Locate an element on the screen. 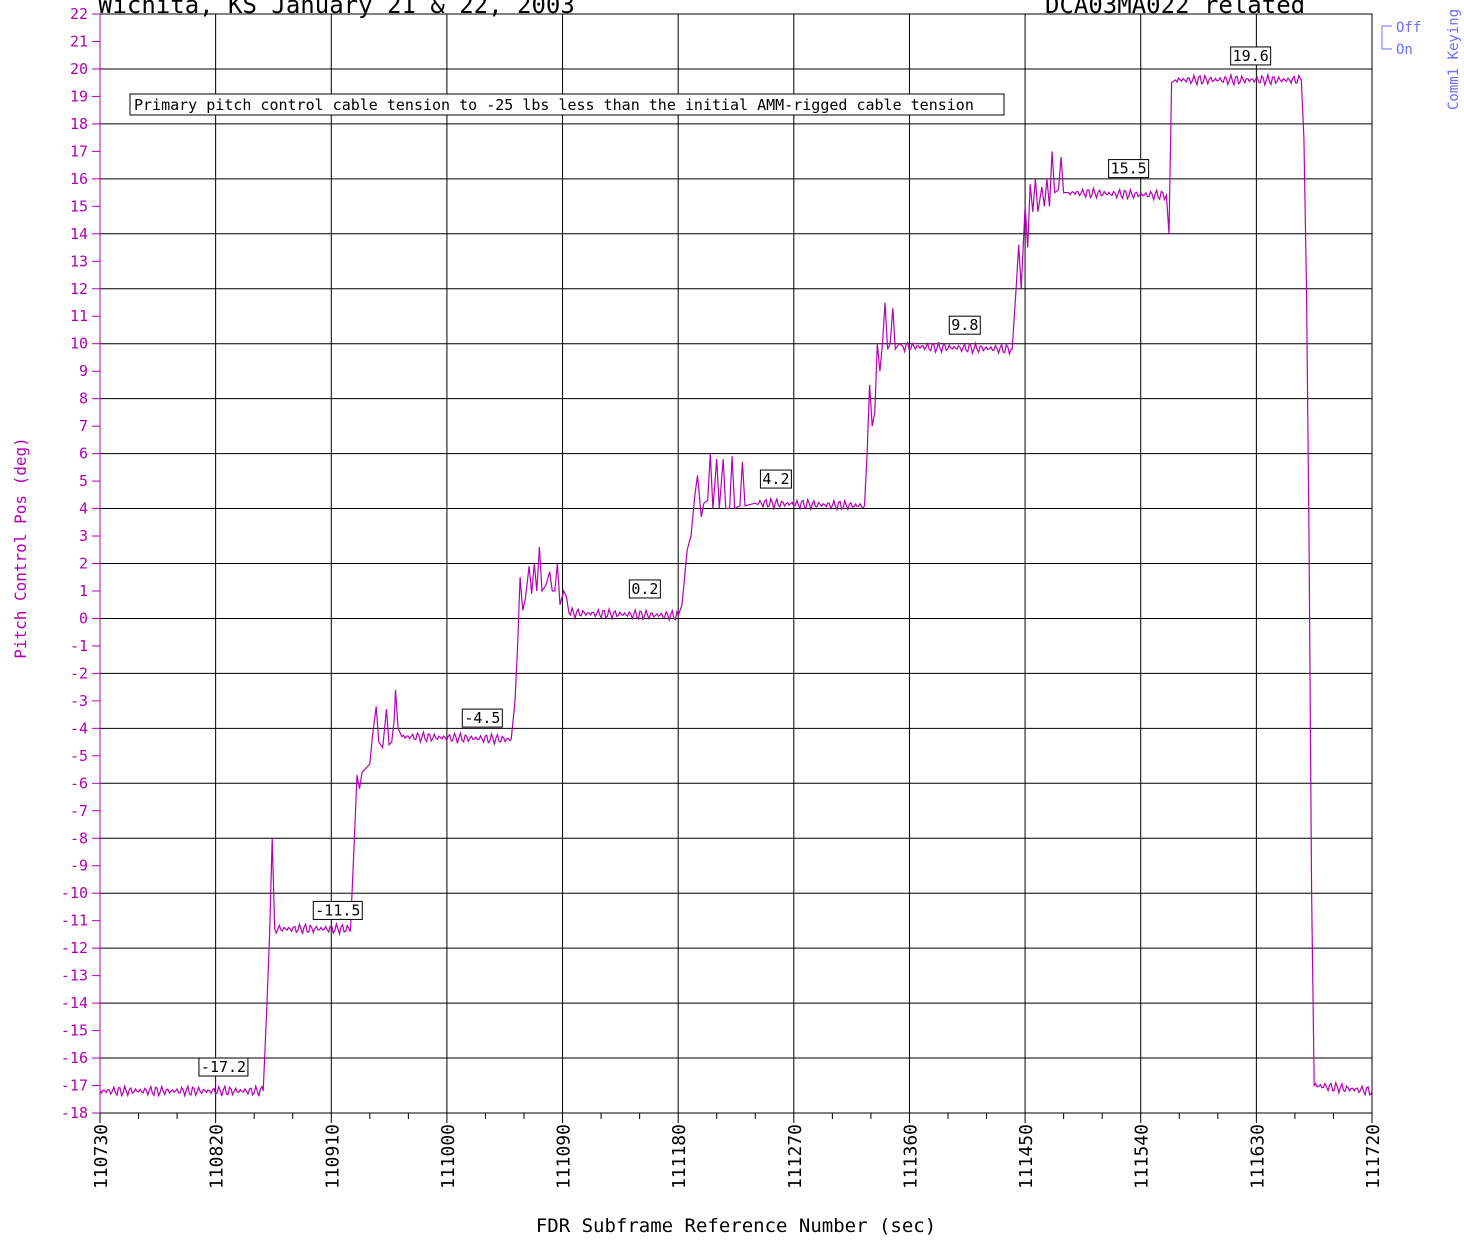 Image resolution: width=1464 pixels, height=1240 pixels. keying-off-label: Off is located at coordinates (1408, 28).